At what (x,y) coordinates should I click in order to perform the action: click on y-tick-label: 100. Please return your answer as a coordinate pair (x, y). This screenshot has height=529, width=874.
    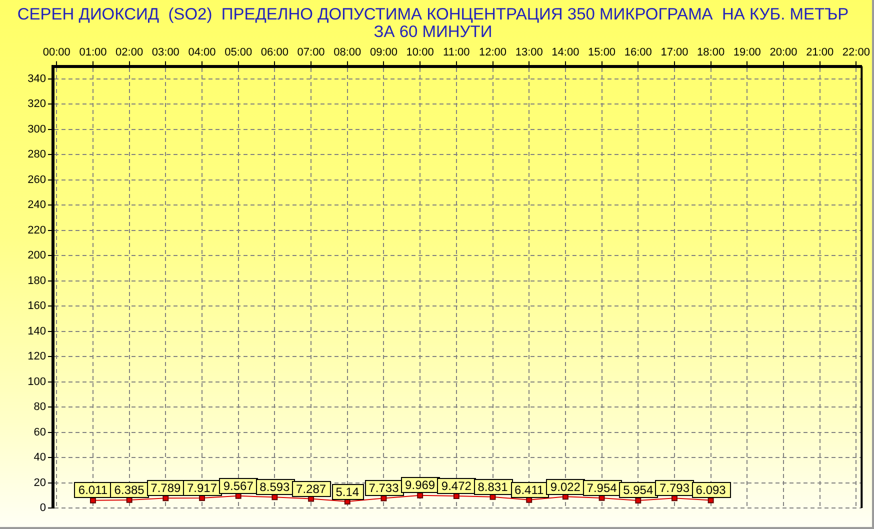
    Looking at the image, I should click on (37, 382).